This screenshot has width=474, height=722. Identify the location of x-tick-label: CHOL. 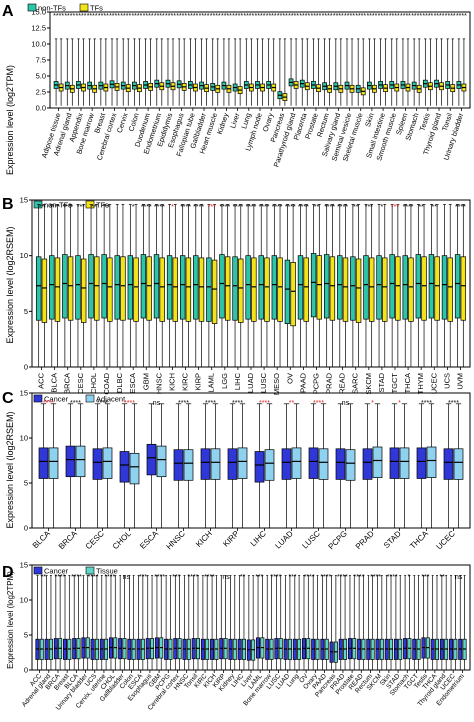
(93, 383).